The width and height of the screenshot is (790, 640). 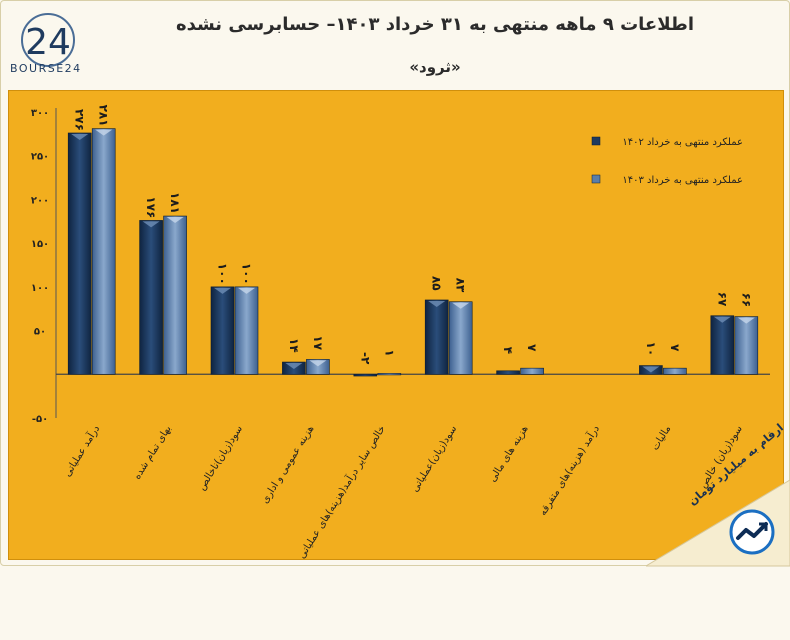 What do you see at coordinates (508, 350) in the screenshot?
I see `data-label: ۴` at bounding box center [508, 350].